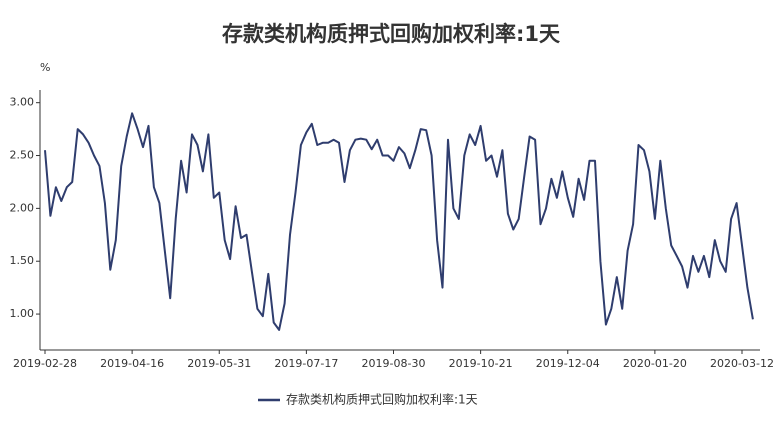  Describe the element at coordinates (382, 399) in the screenshot. I see `legend-label: 存款类机构质押式回购加权利率:1天` at that location.